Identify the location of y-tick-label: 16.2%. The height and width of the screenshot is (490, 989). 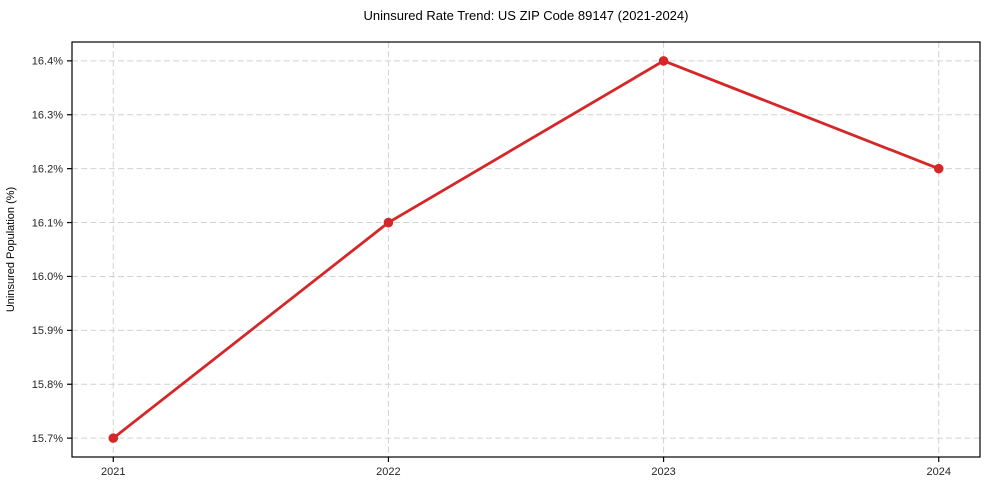
(47, 169).